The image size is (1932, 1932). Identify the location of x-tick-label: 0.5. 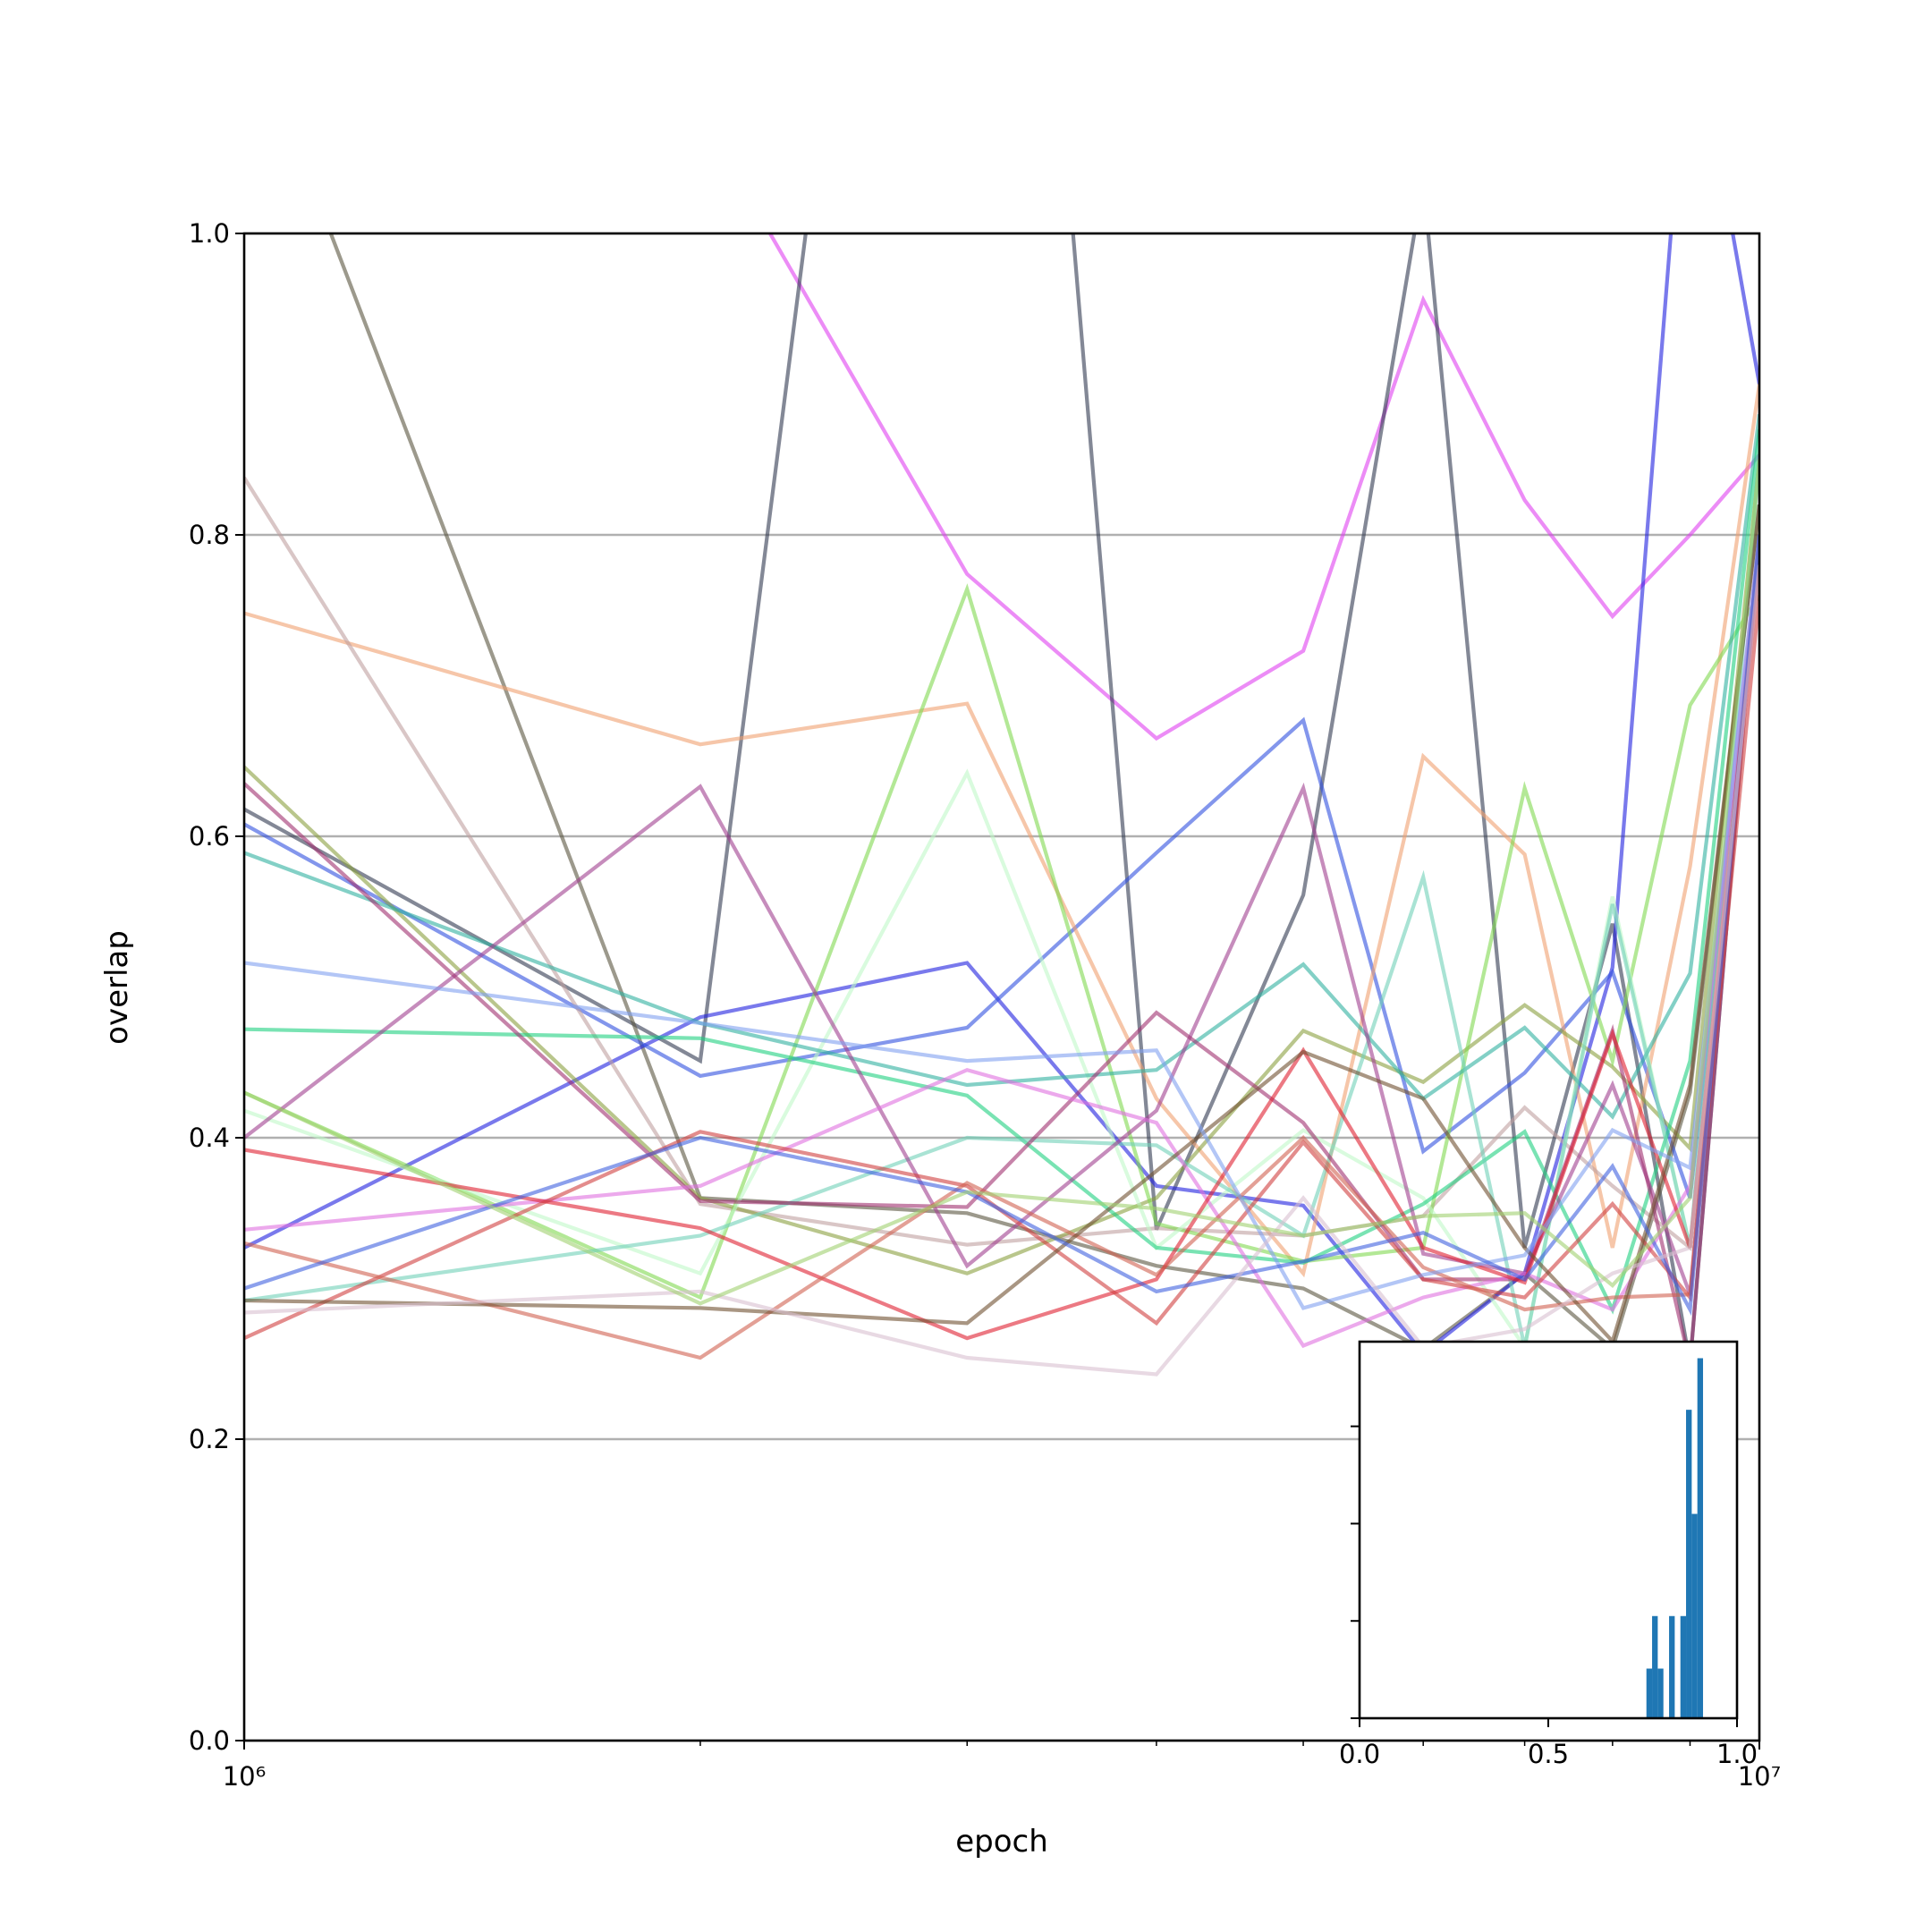
(1548, 1754).